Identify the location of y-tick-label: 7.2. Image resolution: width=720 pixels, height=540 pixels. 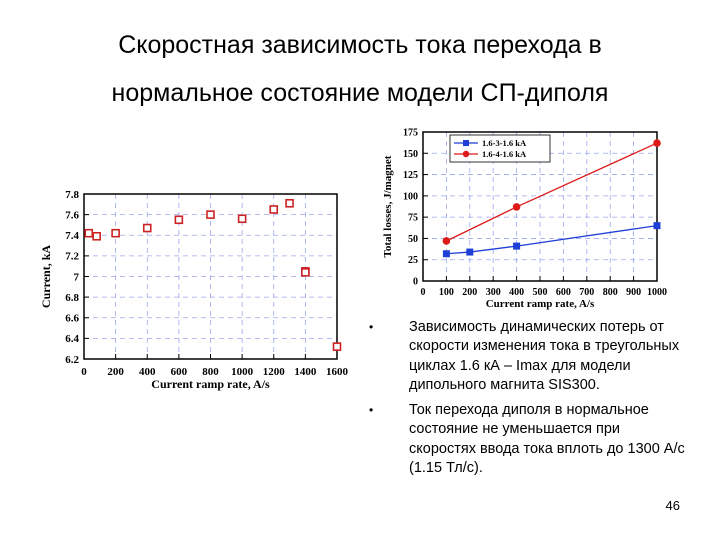
(72, 257).